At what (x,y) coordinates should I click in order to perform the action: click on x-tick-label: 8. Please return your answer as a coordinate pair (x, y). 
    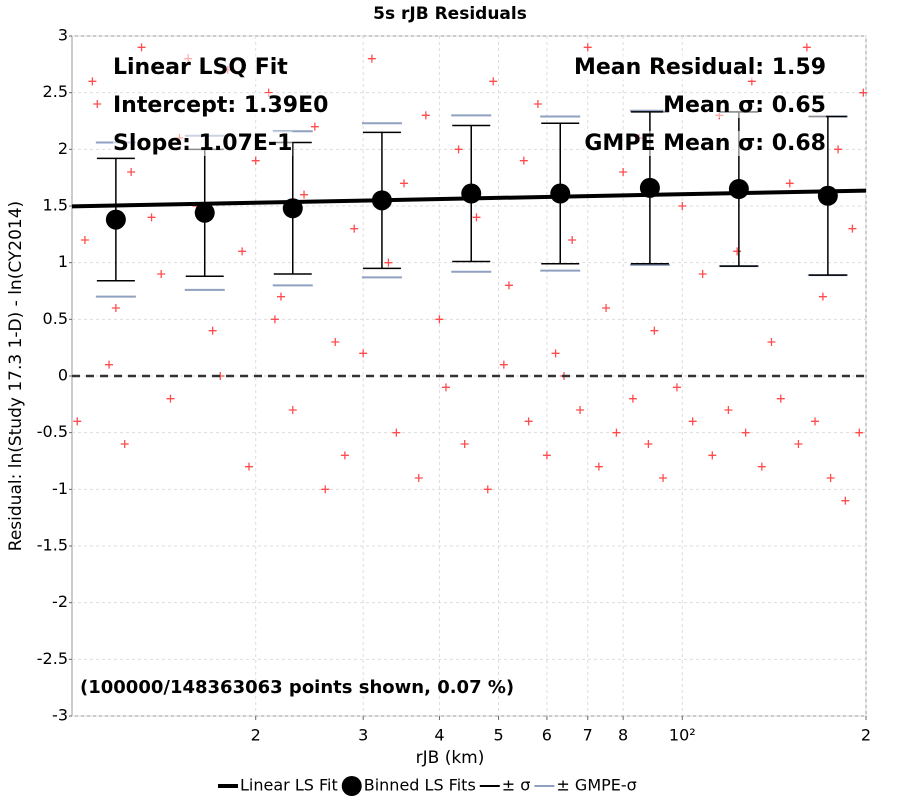
    Looking at the image, I should click on (623, 735).